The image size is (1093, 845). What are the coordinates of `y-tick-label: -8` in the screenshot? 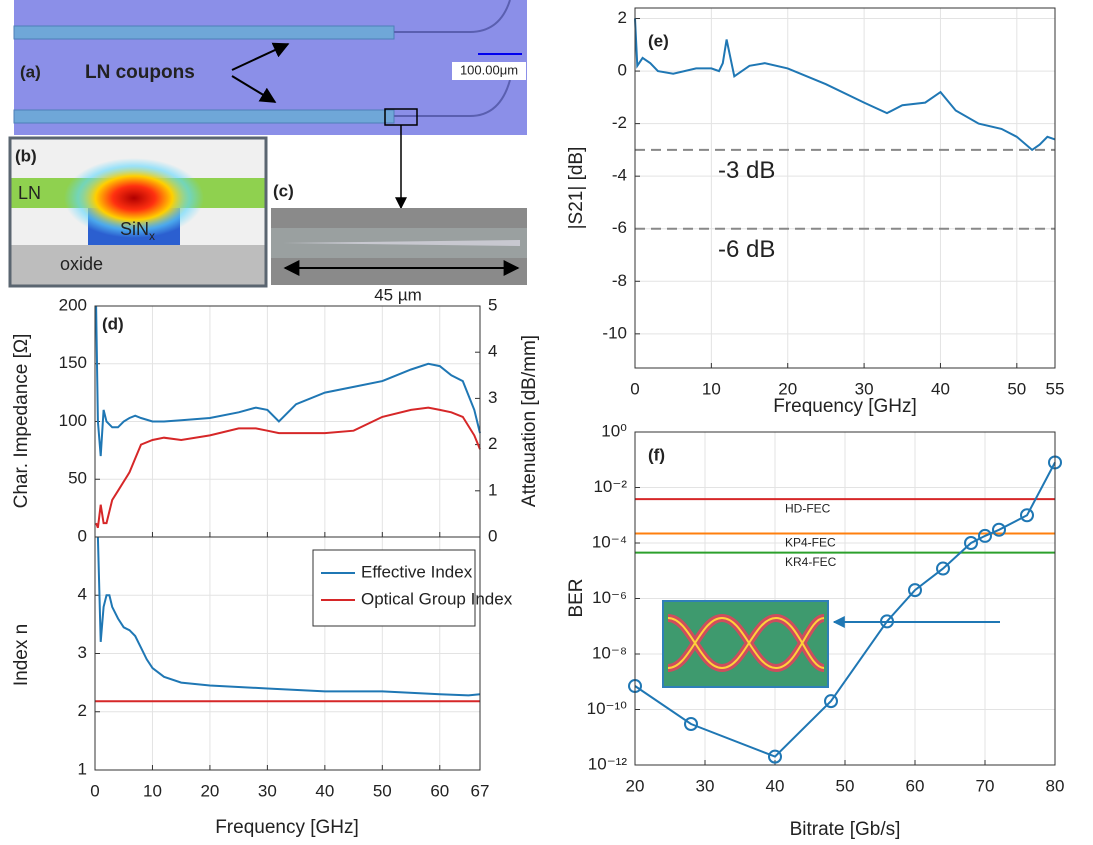 It's located at (619, 280).